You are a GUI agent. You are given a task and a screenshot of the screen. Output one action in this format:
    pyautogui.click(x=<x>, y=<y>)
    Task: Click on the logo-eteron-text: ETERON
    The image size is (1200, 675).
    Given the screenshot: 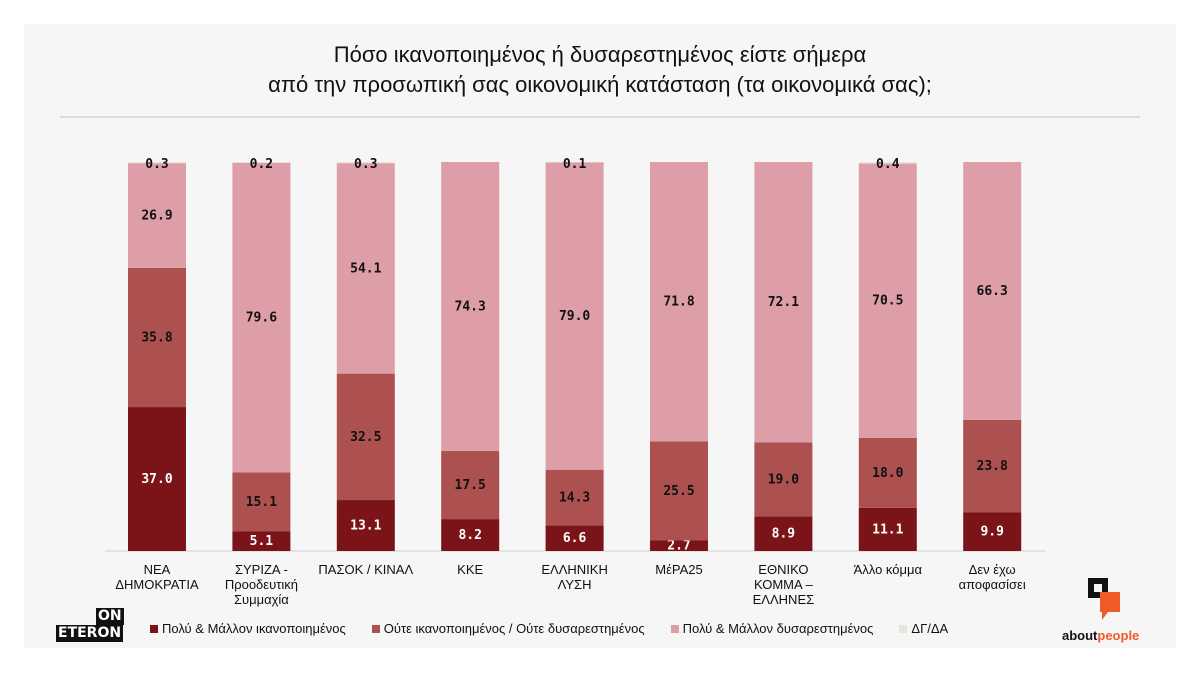 What is the action you would take?
    pyautogui.click(x=90, y=633)
    